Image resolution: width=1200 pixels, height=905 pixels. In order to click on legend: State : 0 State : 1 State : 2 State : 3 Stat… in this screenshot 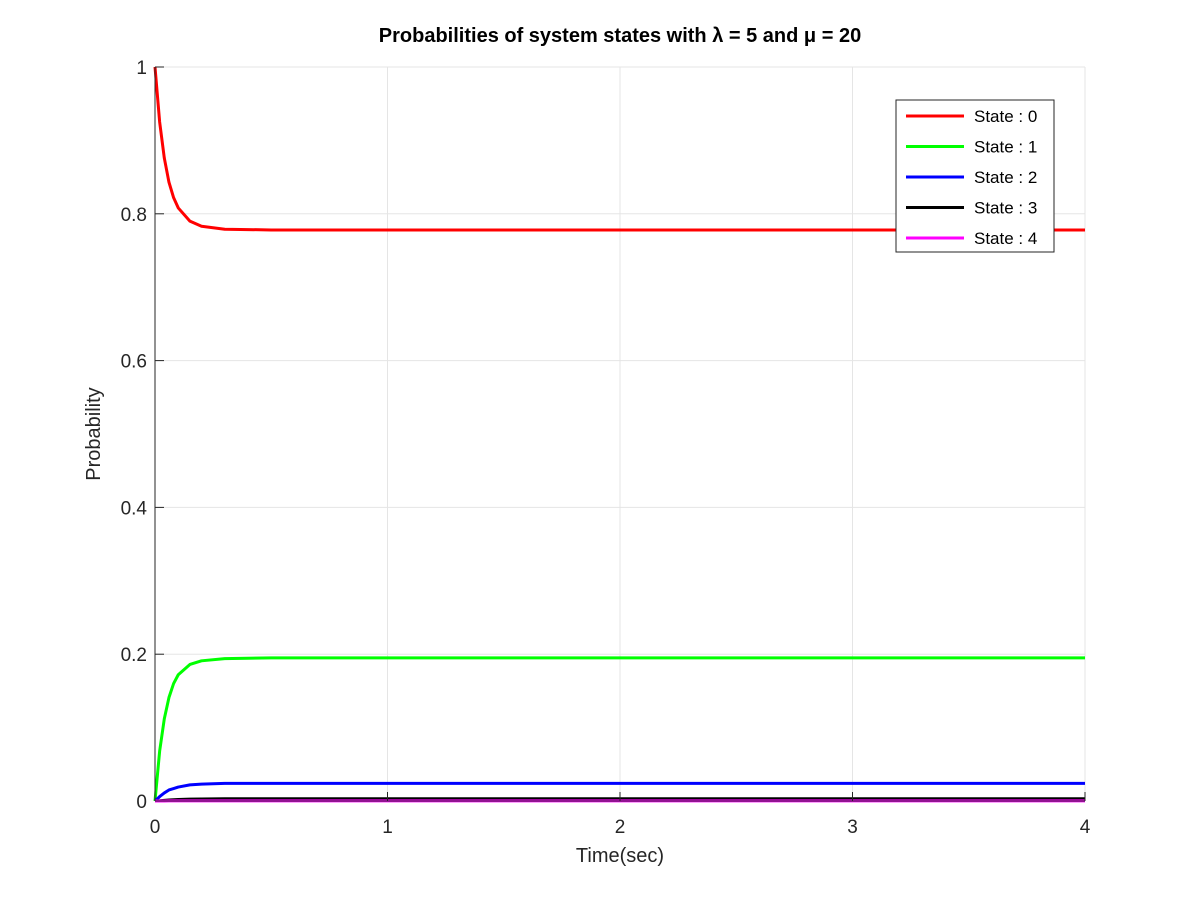, I will do `click(975, 176)`.